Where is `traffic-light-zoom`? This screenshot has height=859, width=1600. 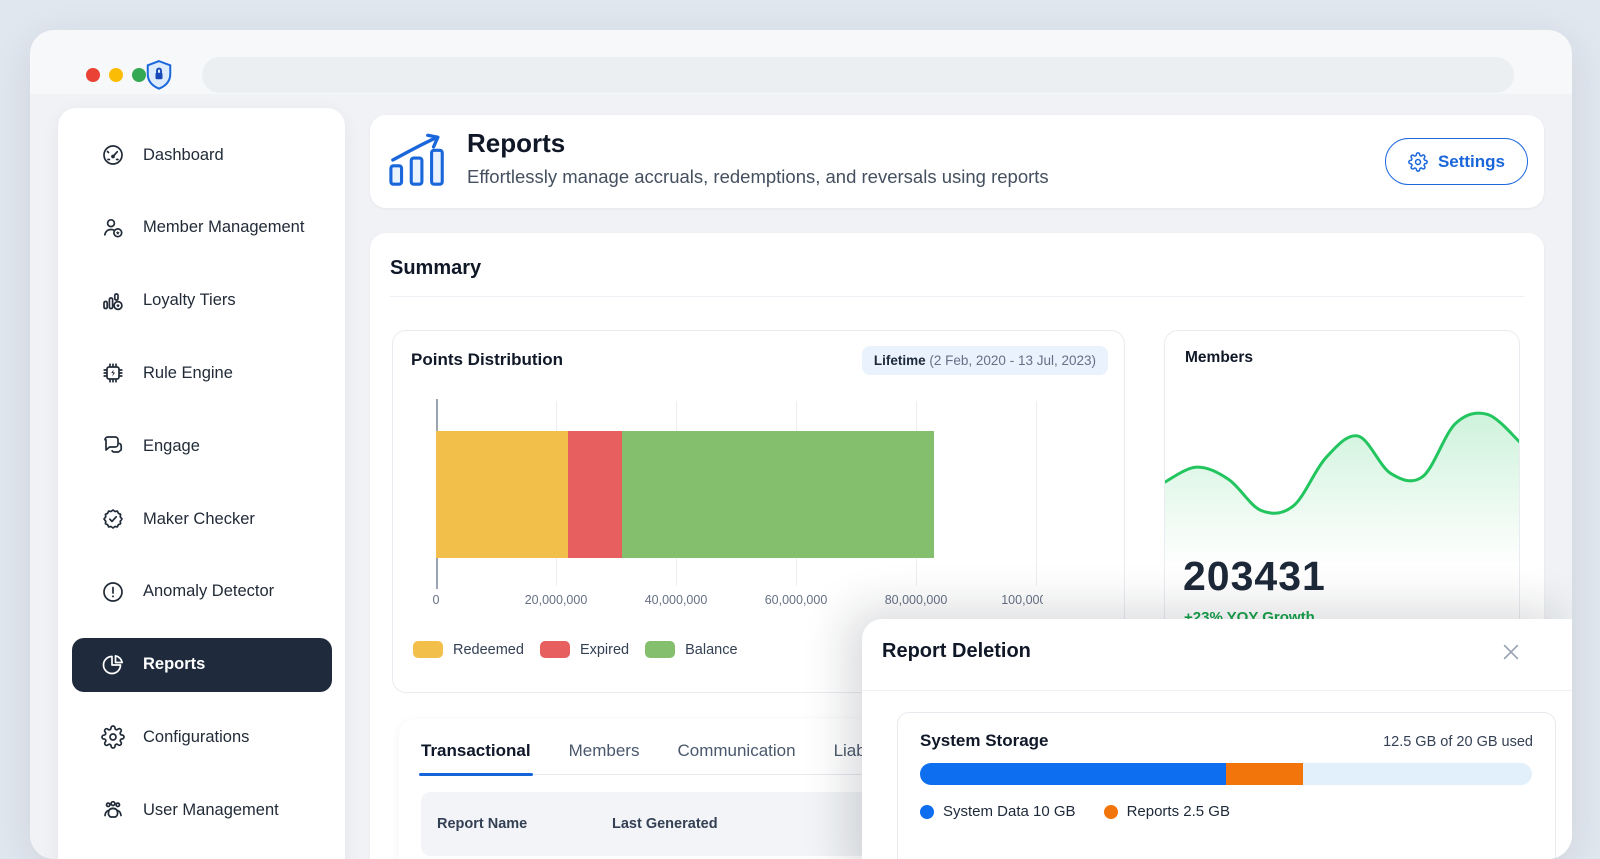
traffic-light-zoom is located at coordinates (139, 75).